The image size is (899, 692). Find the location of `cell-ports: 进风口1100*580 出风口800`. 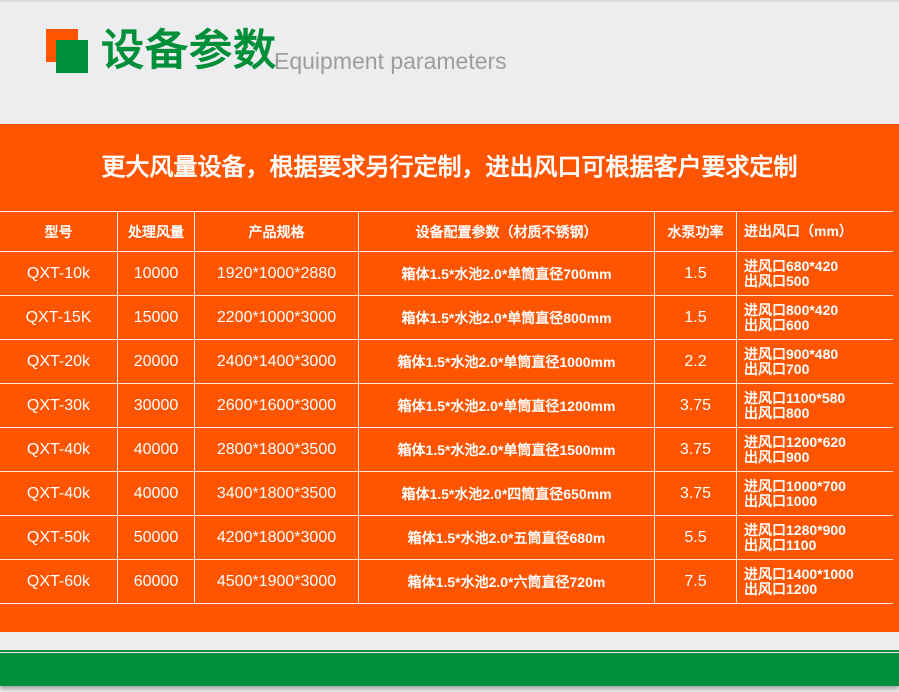

cell-ports: 进风口1100*580 出风口800 is located at coordinates (814, 405).